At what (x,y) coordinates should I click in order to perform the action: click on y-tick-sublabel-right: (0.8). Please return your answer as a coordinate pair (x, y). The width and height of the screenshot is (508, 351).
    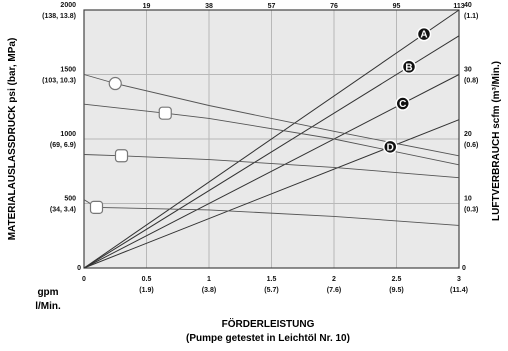
    Looking at the image, I should click on (471, 81).